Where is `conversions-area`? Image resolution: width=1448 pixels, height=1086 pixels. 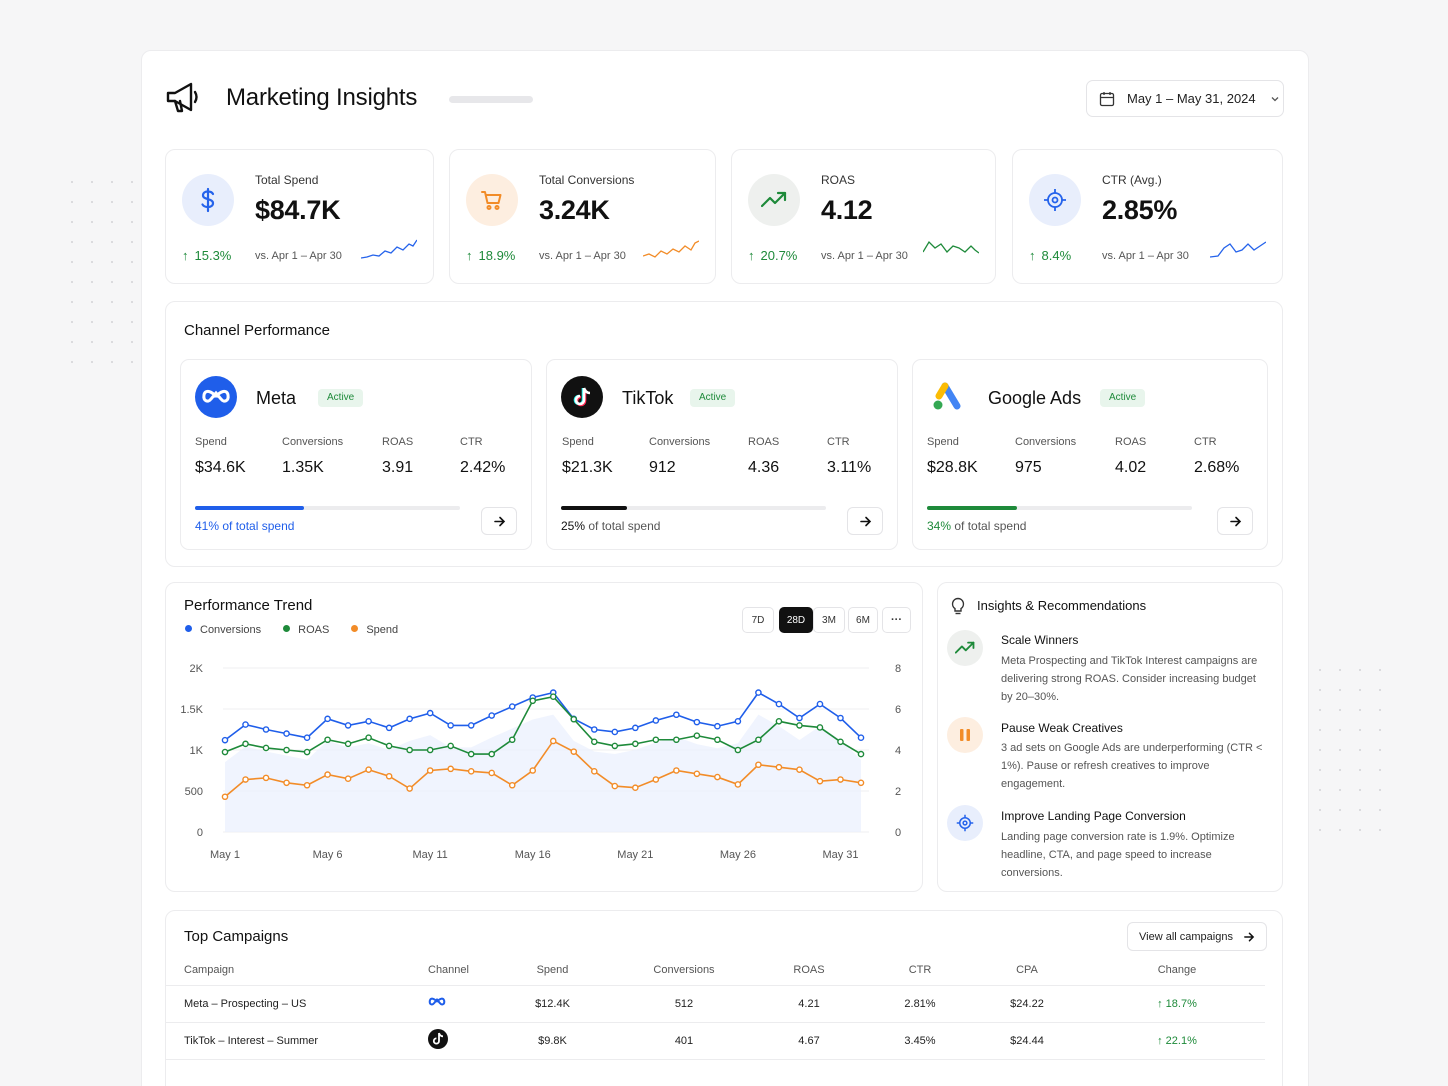 conversions-area is located at coordinates (543, 773).